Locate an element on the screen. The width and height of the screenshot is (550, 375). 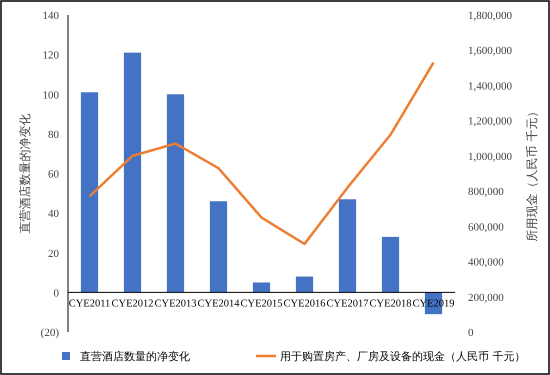
y2-tick-label: 1,600,000 is located at coordinates (490, 51).